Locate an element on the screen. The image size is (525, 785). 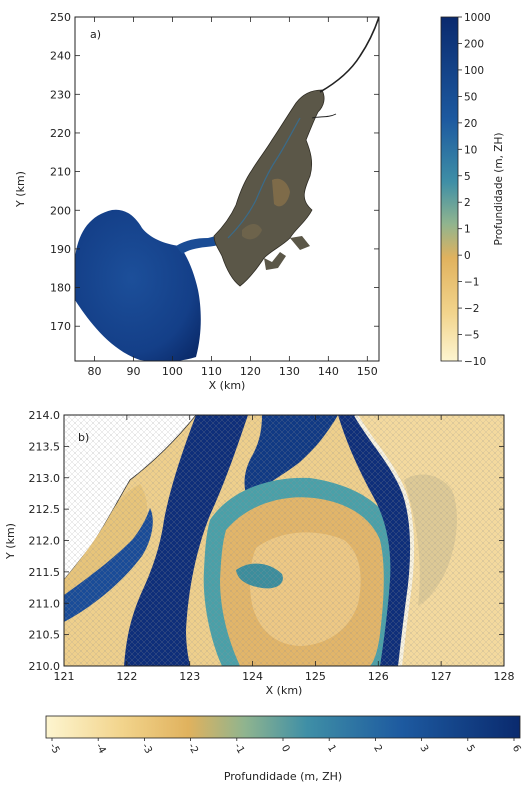
estuary-body is located at coordinates (269, 188).